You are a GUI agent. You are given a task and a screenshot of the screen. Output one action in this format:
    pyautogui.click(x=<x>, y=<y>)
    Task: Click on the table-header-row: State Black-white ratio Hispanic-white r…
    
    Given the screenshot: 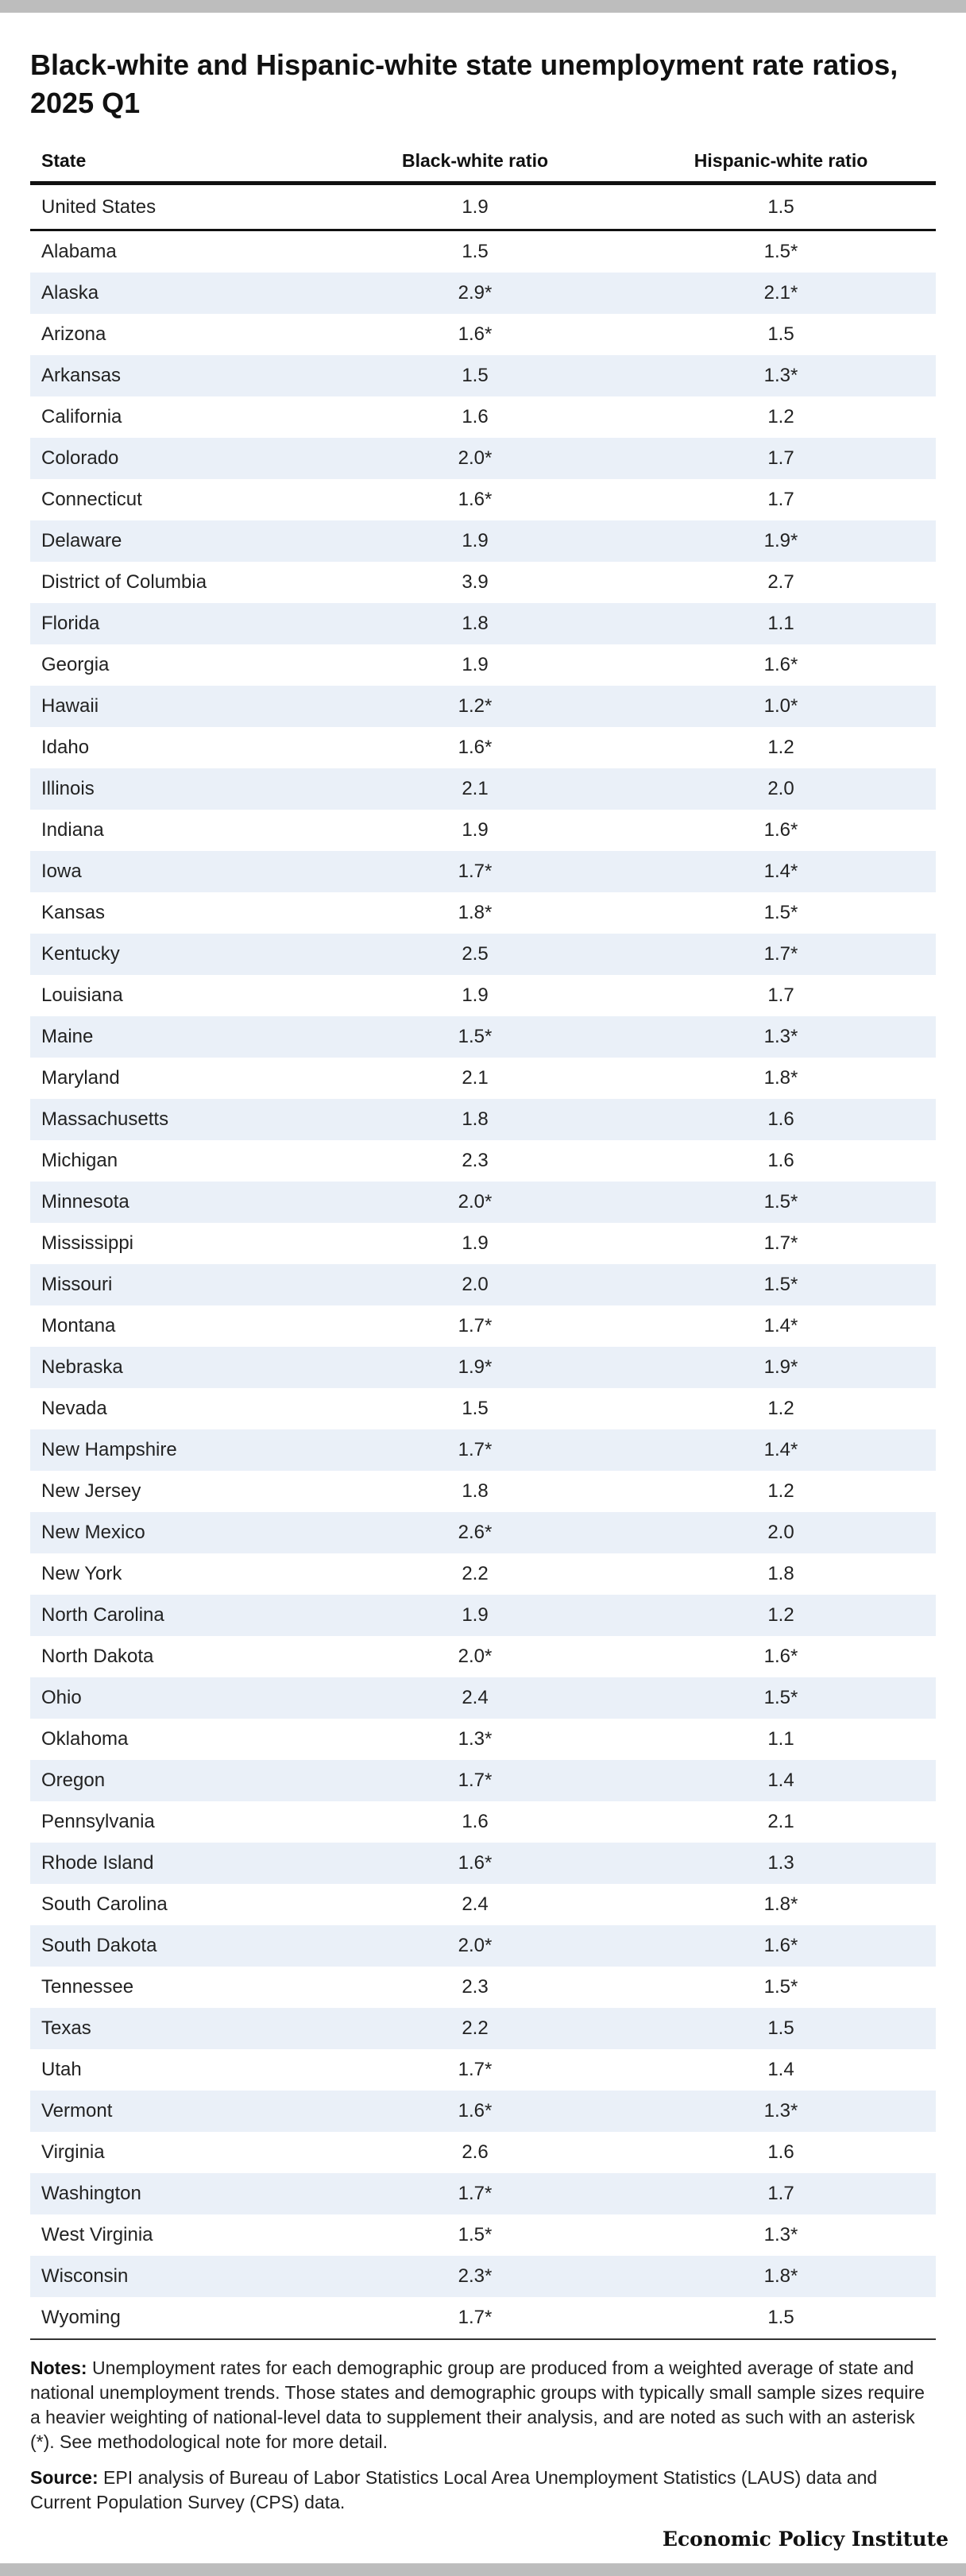 What is the action you would take?
    pyautogui.click(x=483, y=162)
    